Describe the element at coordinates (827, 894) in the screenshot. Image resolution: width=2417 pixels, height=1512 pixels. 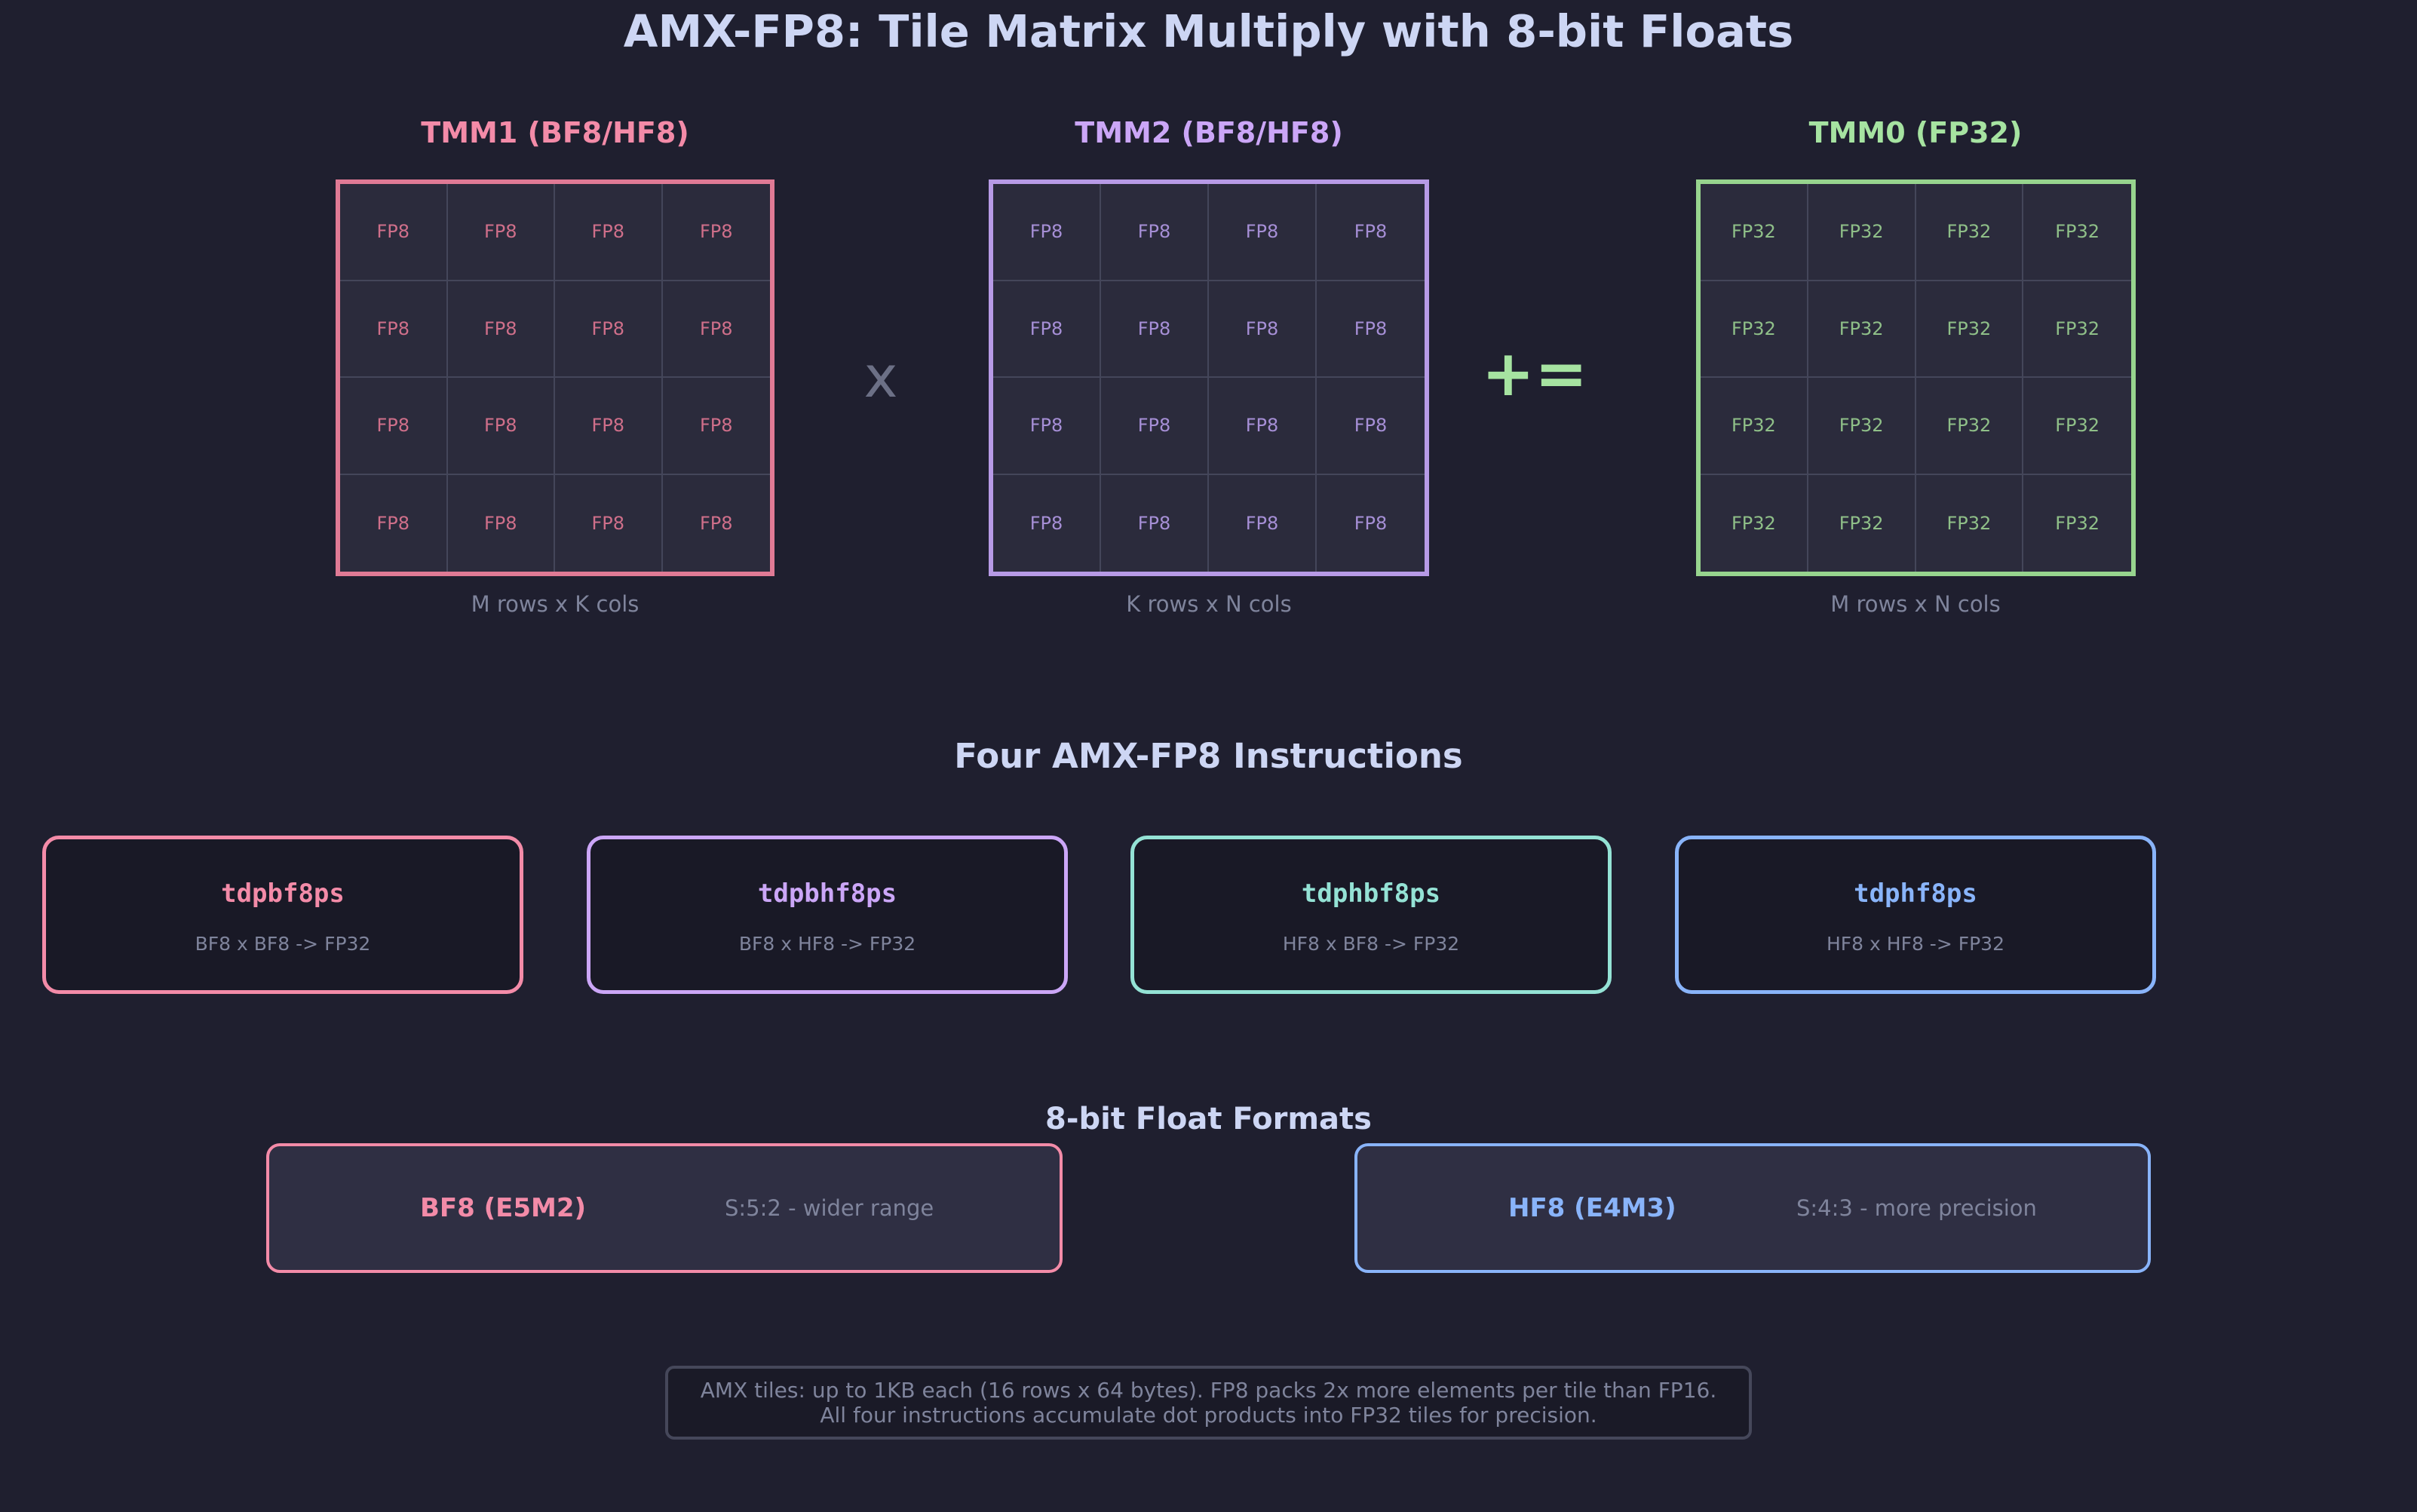
I see `instruction-name: tdpbhf8ps` at that location.